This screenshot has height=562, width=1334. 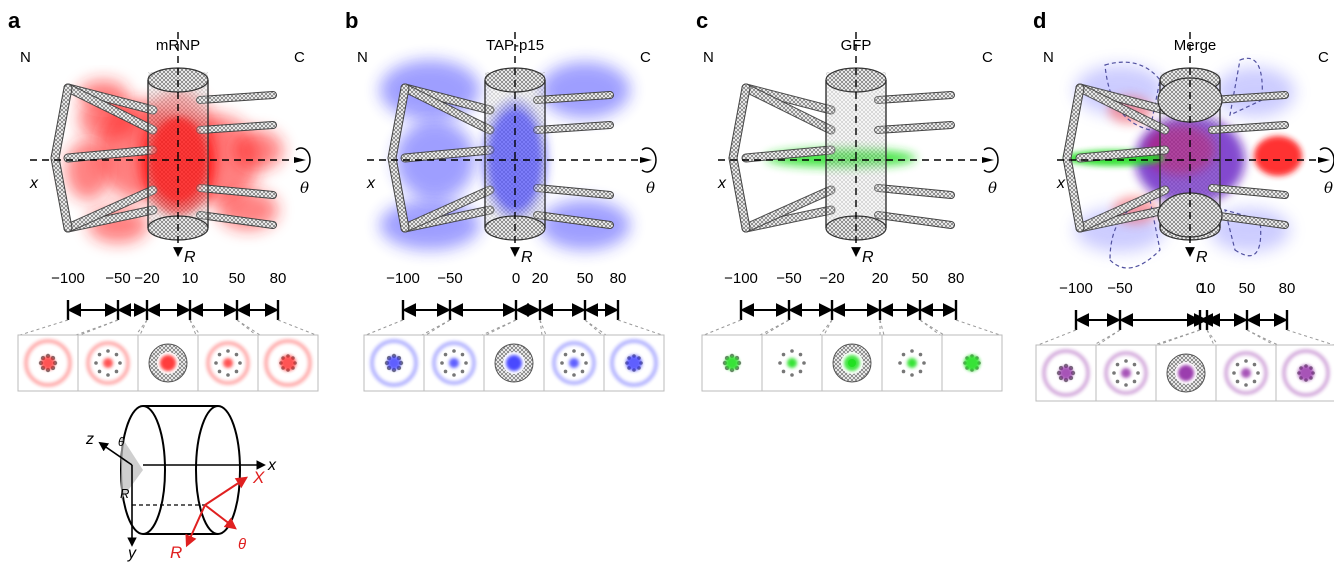 I want to click on panel-letter: c, so click(x=702, y=20).